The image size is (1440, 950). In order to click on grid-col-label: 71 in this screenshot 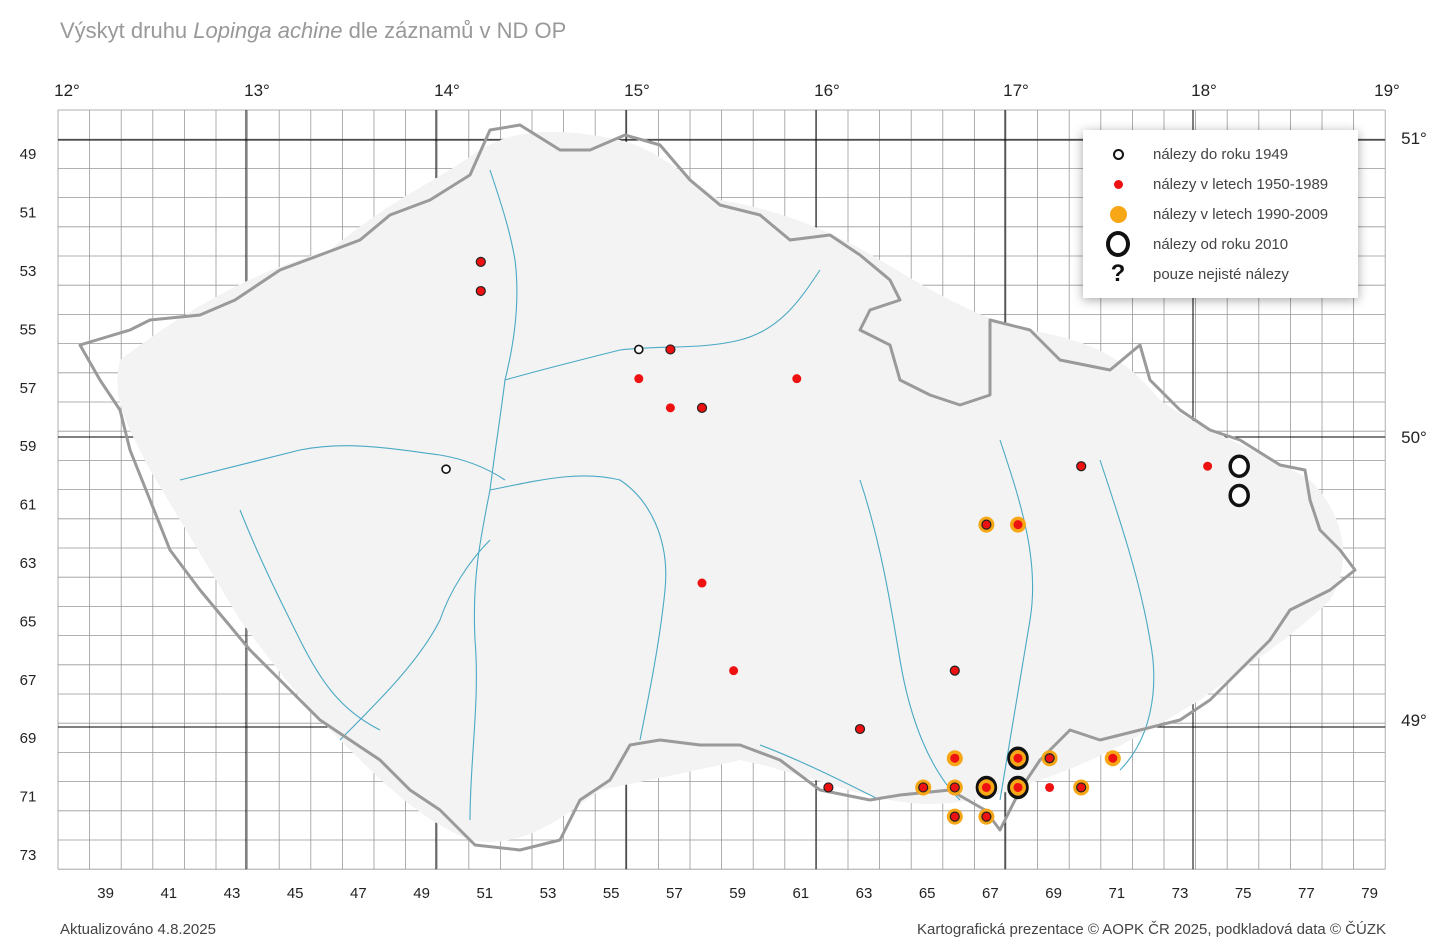, I will do `click(1116, 893)`.